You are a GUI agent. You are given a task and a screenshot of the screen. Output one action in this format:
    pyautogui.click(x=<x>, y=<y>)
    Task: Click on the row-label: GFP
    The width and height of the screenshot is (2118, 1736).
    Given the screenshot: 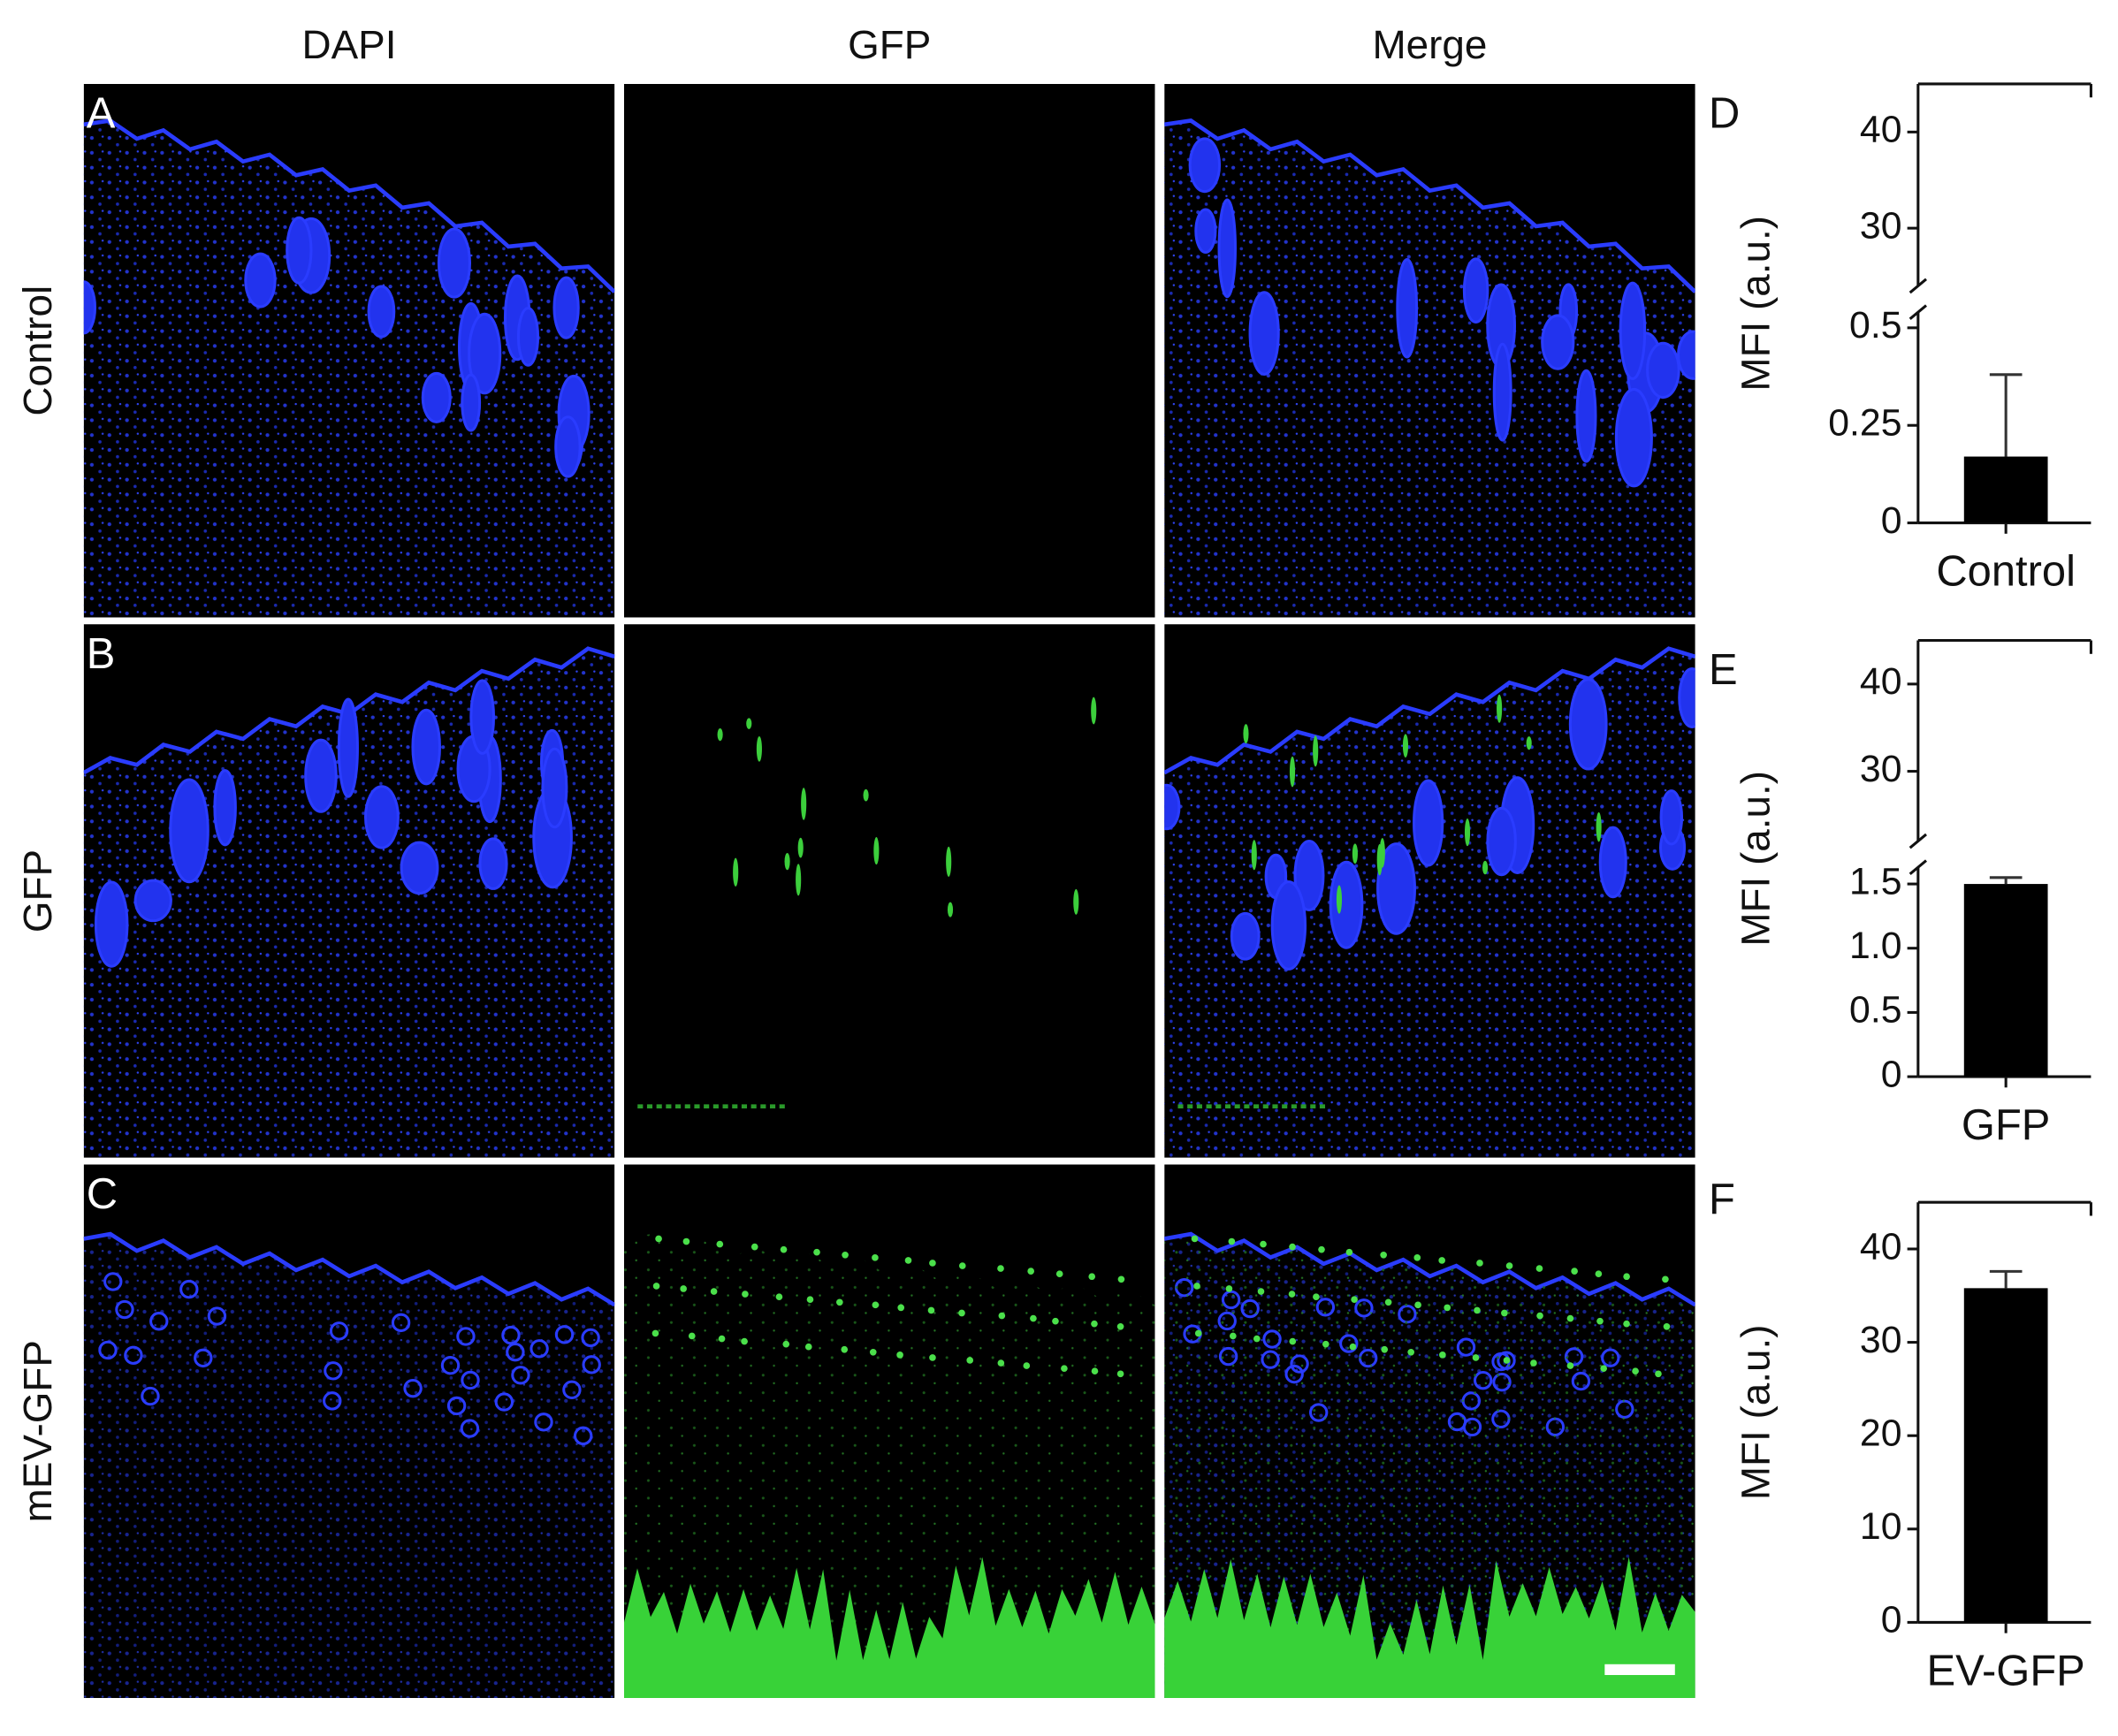 What is the action you would take?
    pyautogui.click(x=37, y=891)
    